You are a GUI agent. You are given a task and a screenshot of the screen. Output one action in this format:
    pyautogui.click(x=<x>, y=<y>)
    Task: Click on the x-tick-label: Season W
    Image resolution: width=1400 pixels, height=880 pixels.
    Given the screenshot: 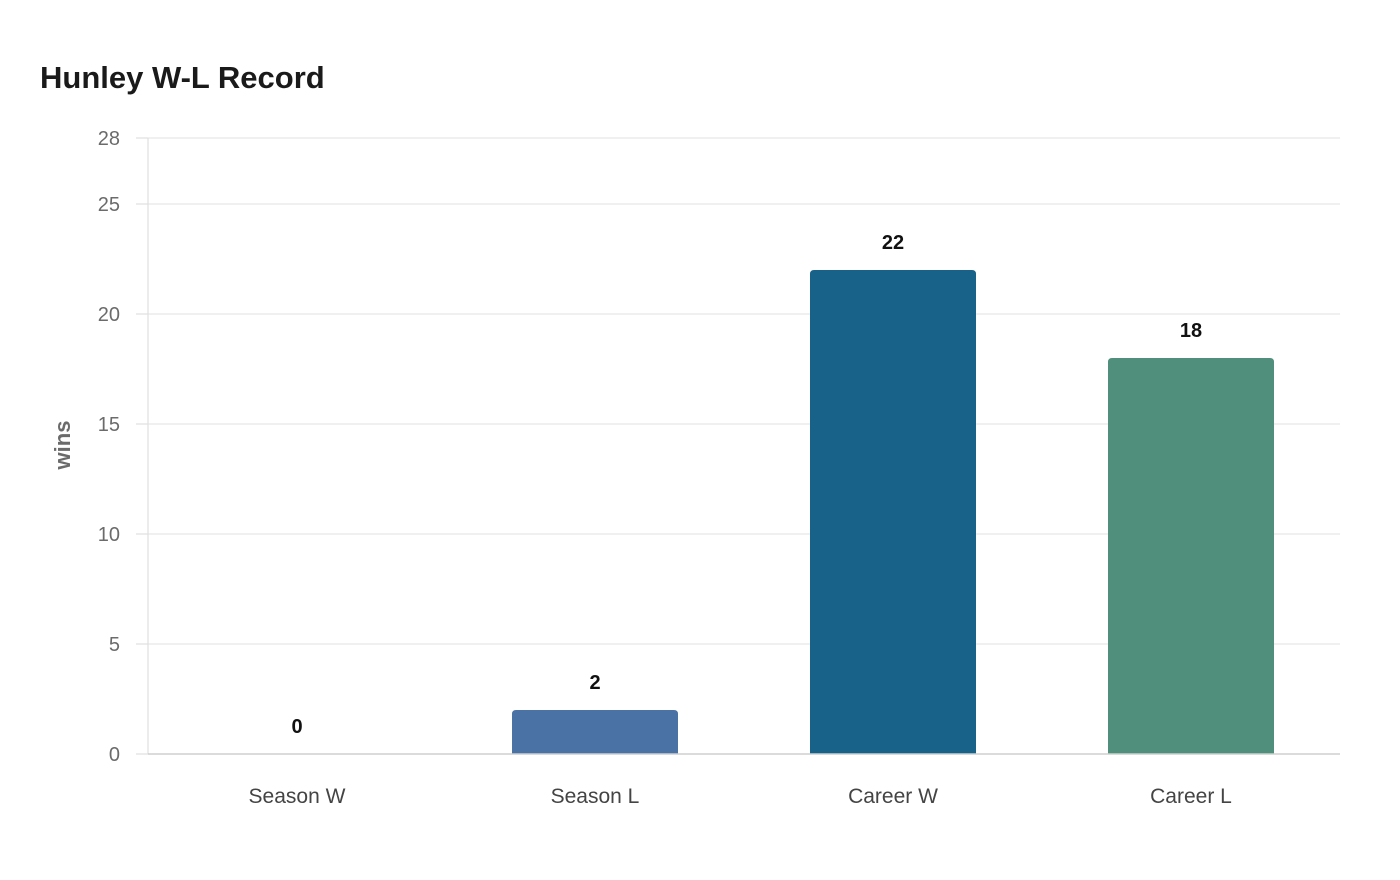 What is the action you would take?
    pyautogui.click(x=297, y=796)
    